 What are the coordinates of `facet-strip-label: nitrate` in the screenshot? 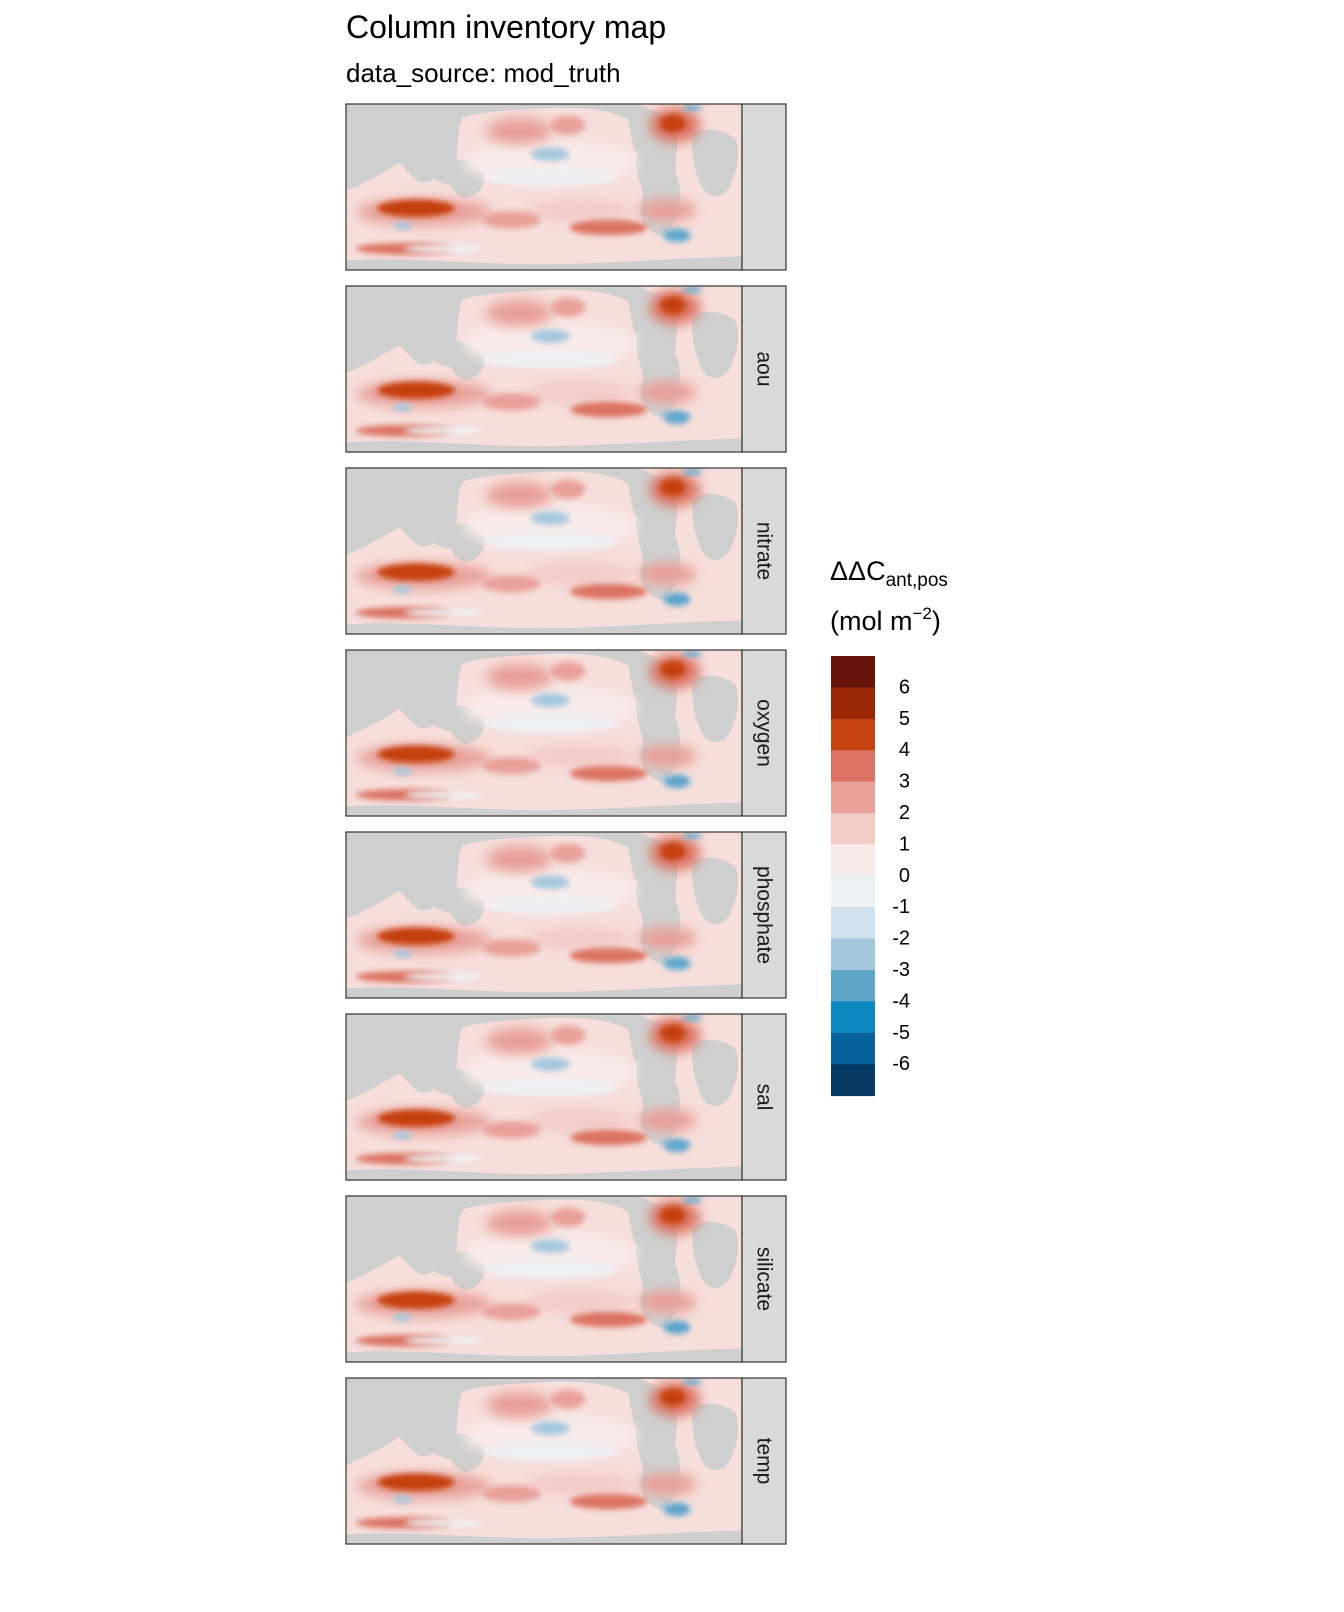 It's located at (764, 551).